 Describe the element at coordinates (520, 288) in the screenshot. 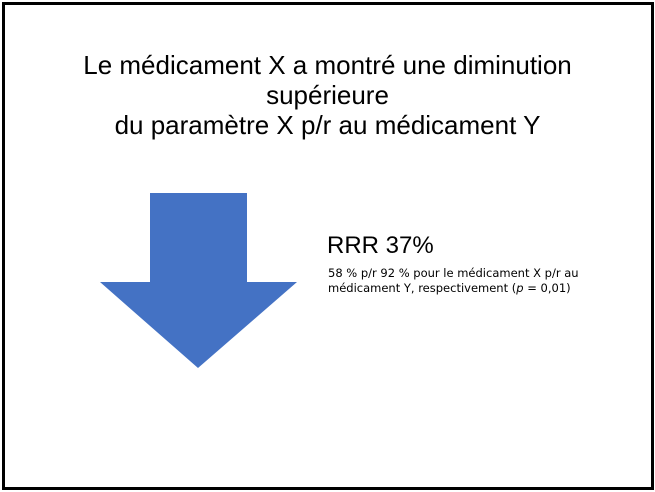

I see `p-value-symbol: p` at that location.